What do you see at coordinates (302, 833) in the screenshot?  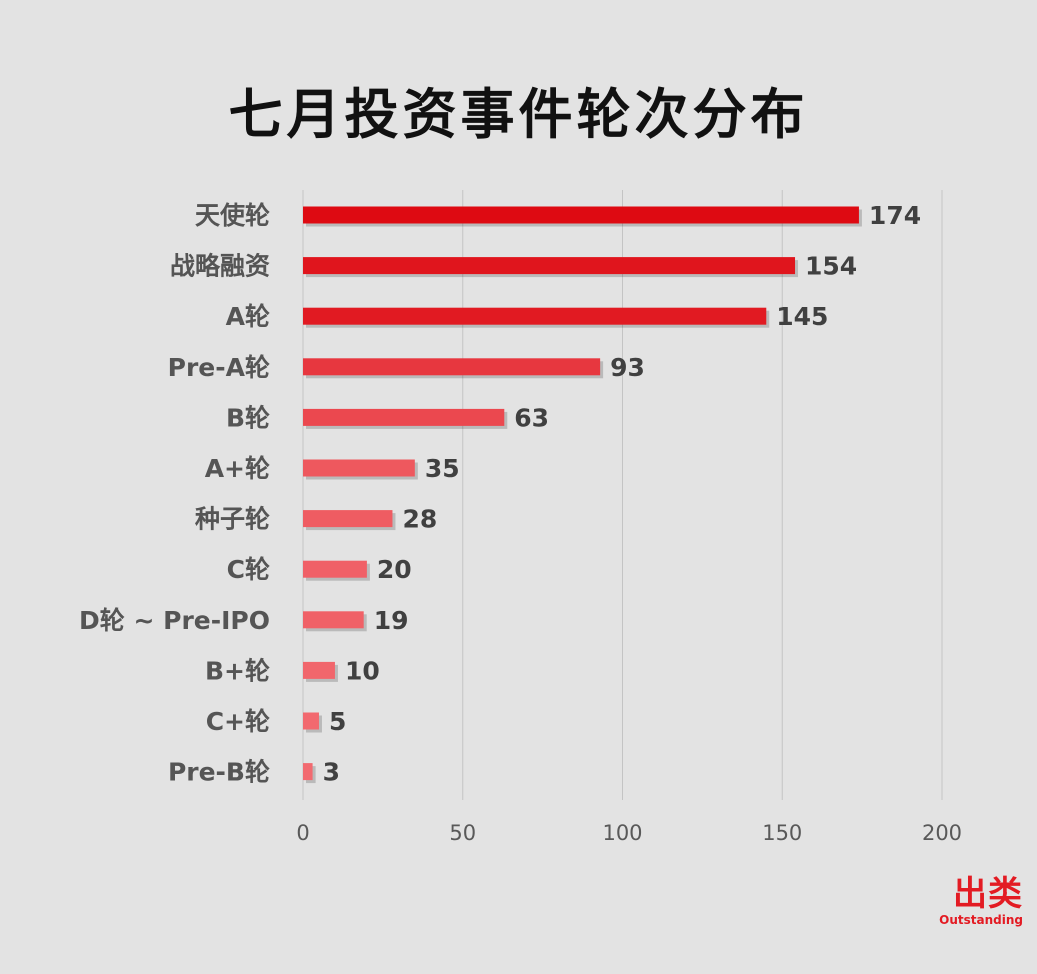 I see `x-tick-label: 0` at bounding box center [302, 833].